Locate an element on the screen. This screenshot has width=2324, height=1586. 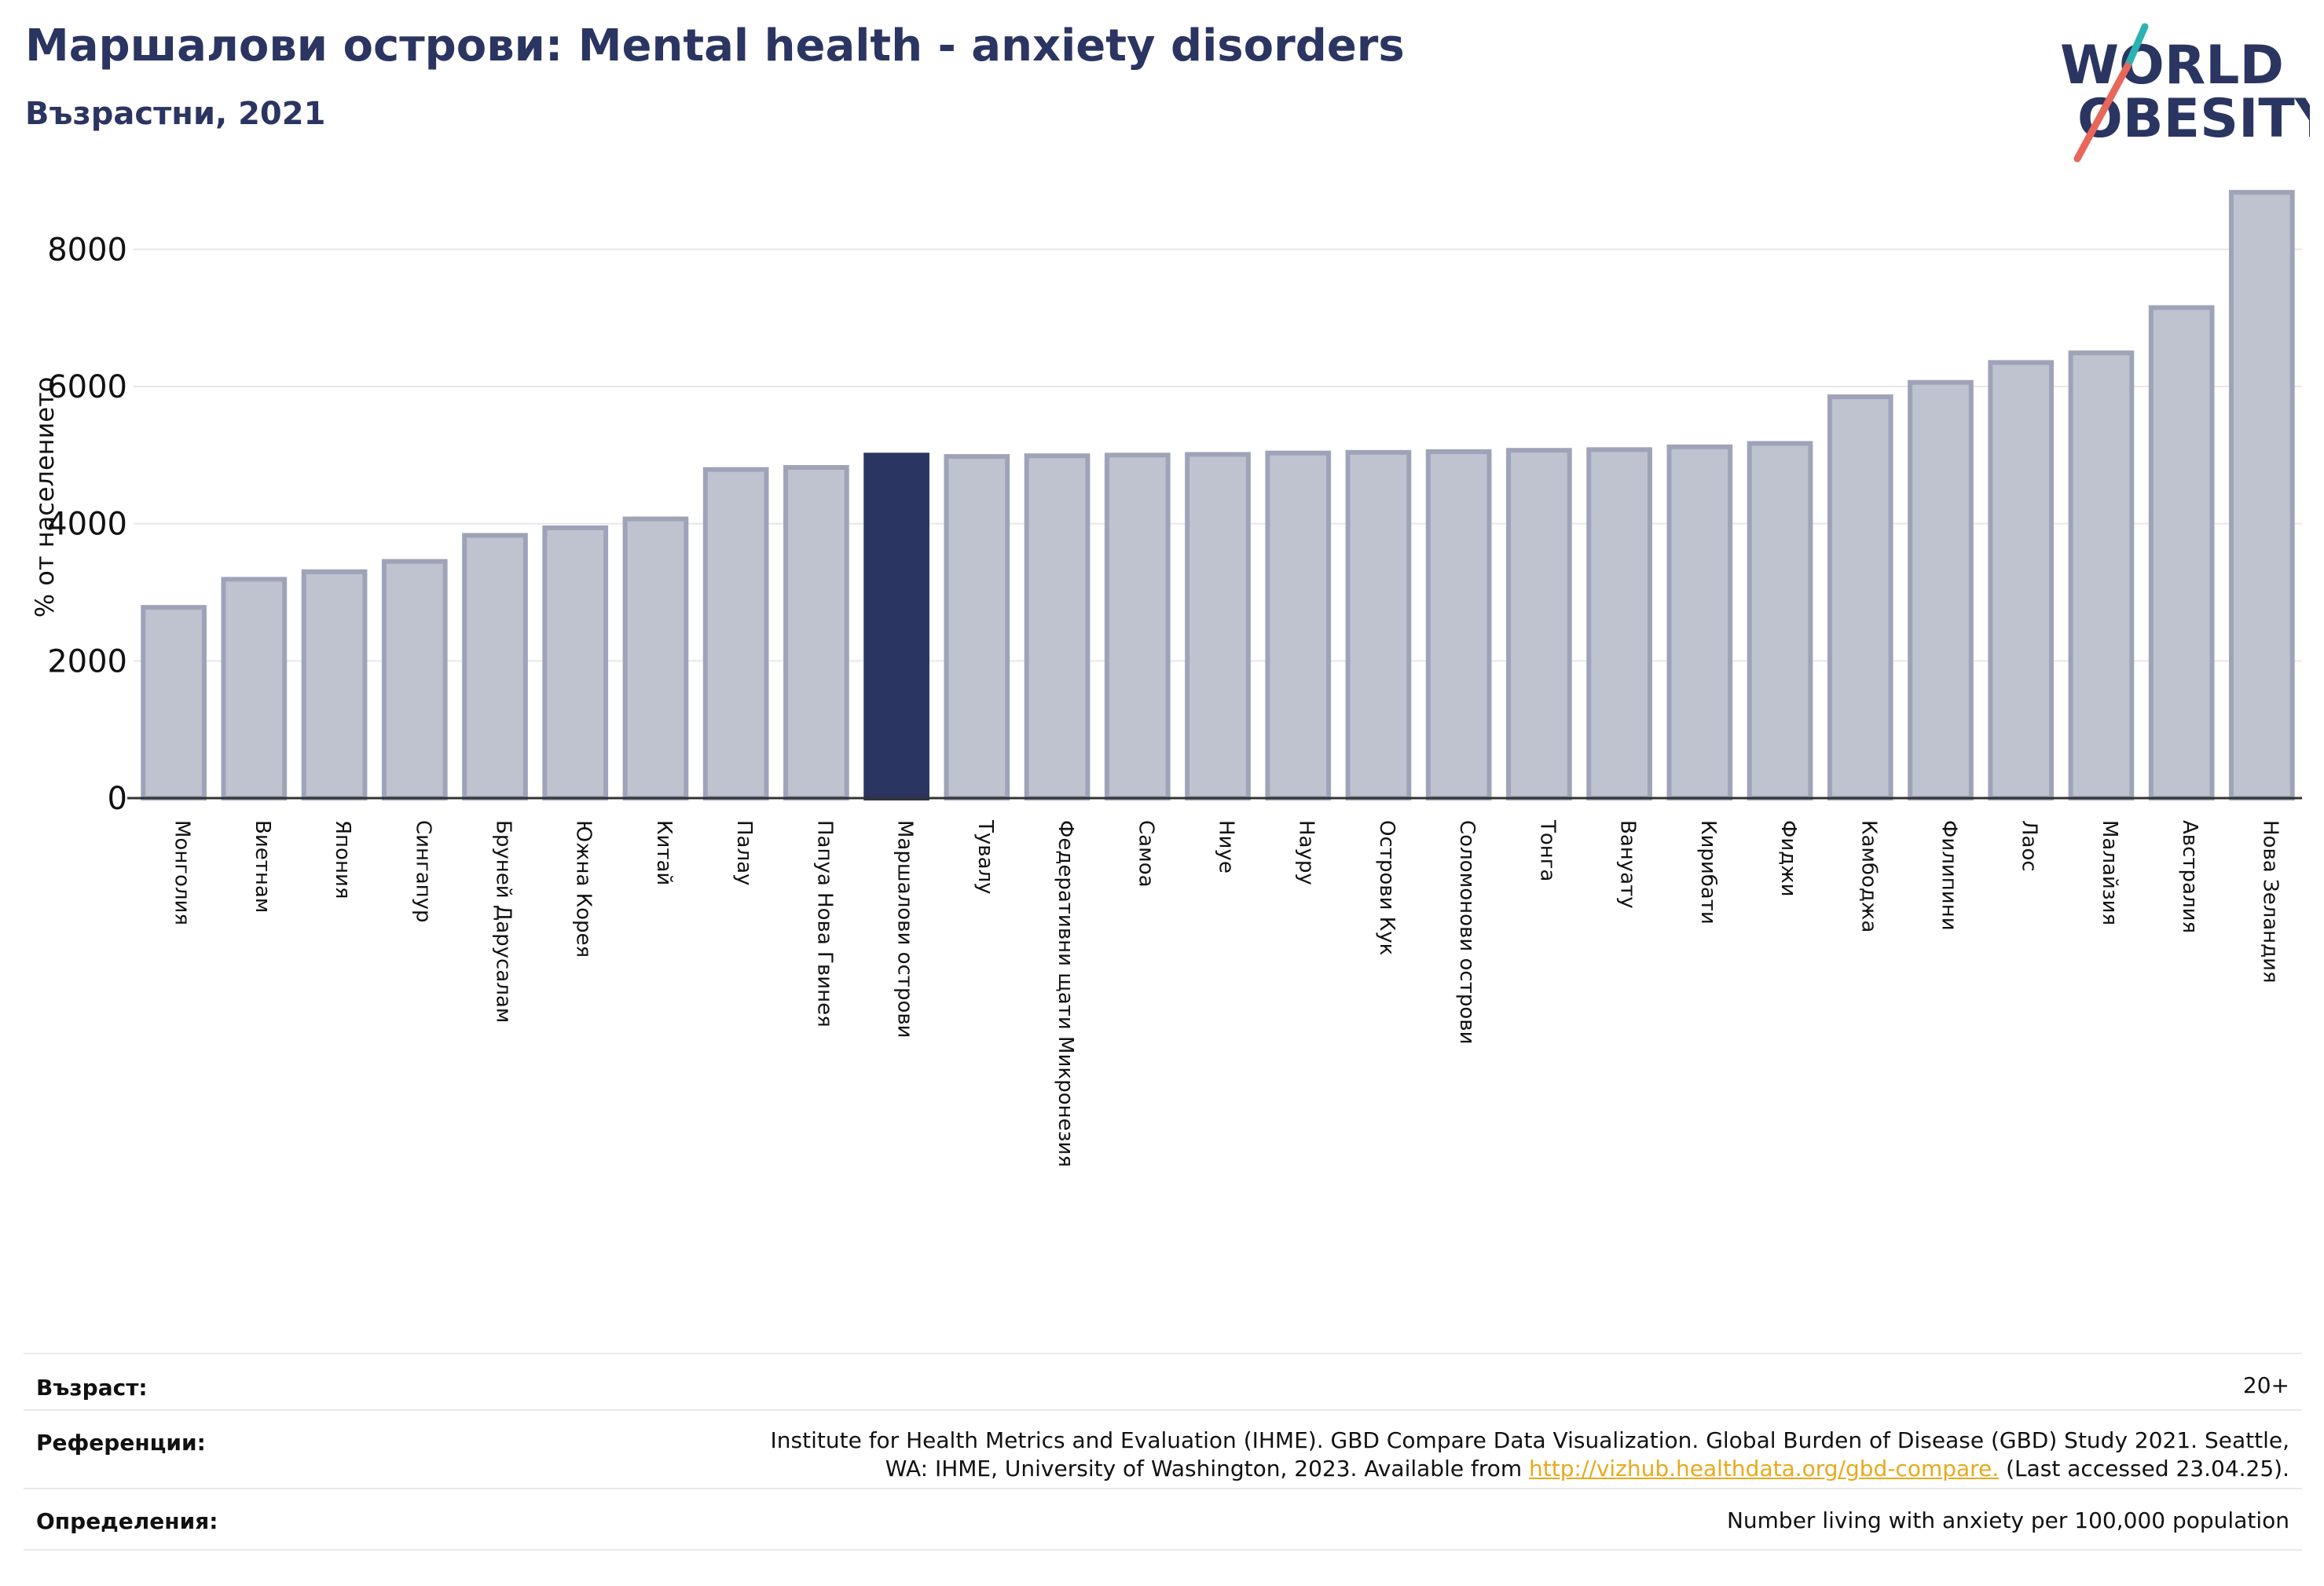
y-tick-label: 0 is located at coordinates (117, 799).